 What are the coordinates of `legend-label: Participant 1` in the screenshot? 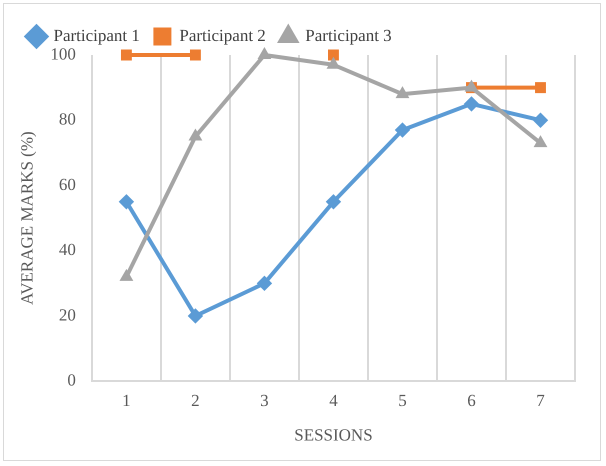 It's located at (97, 35).